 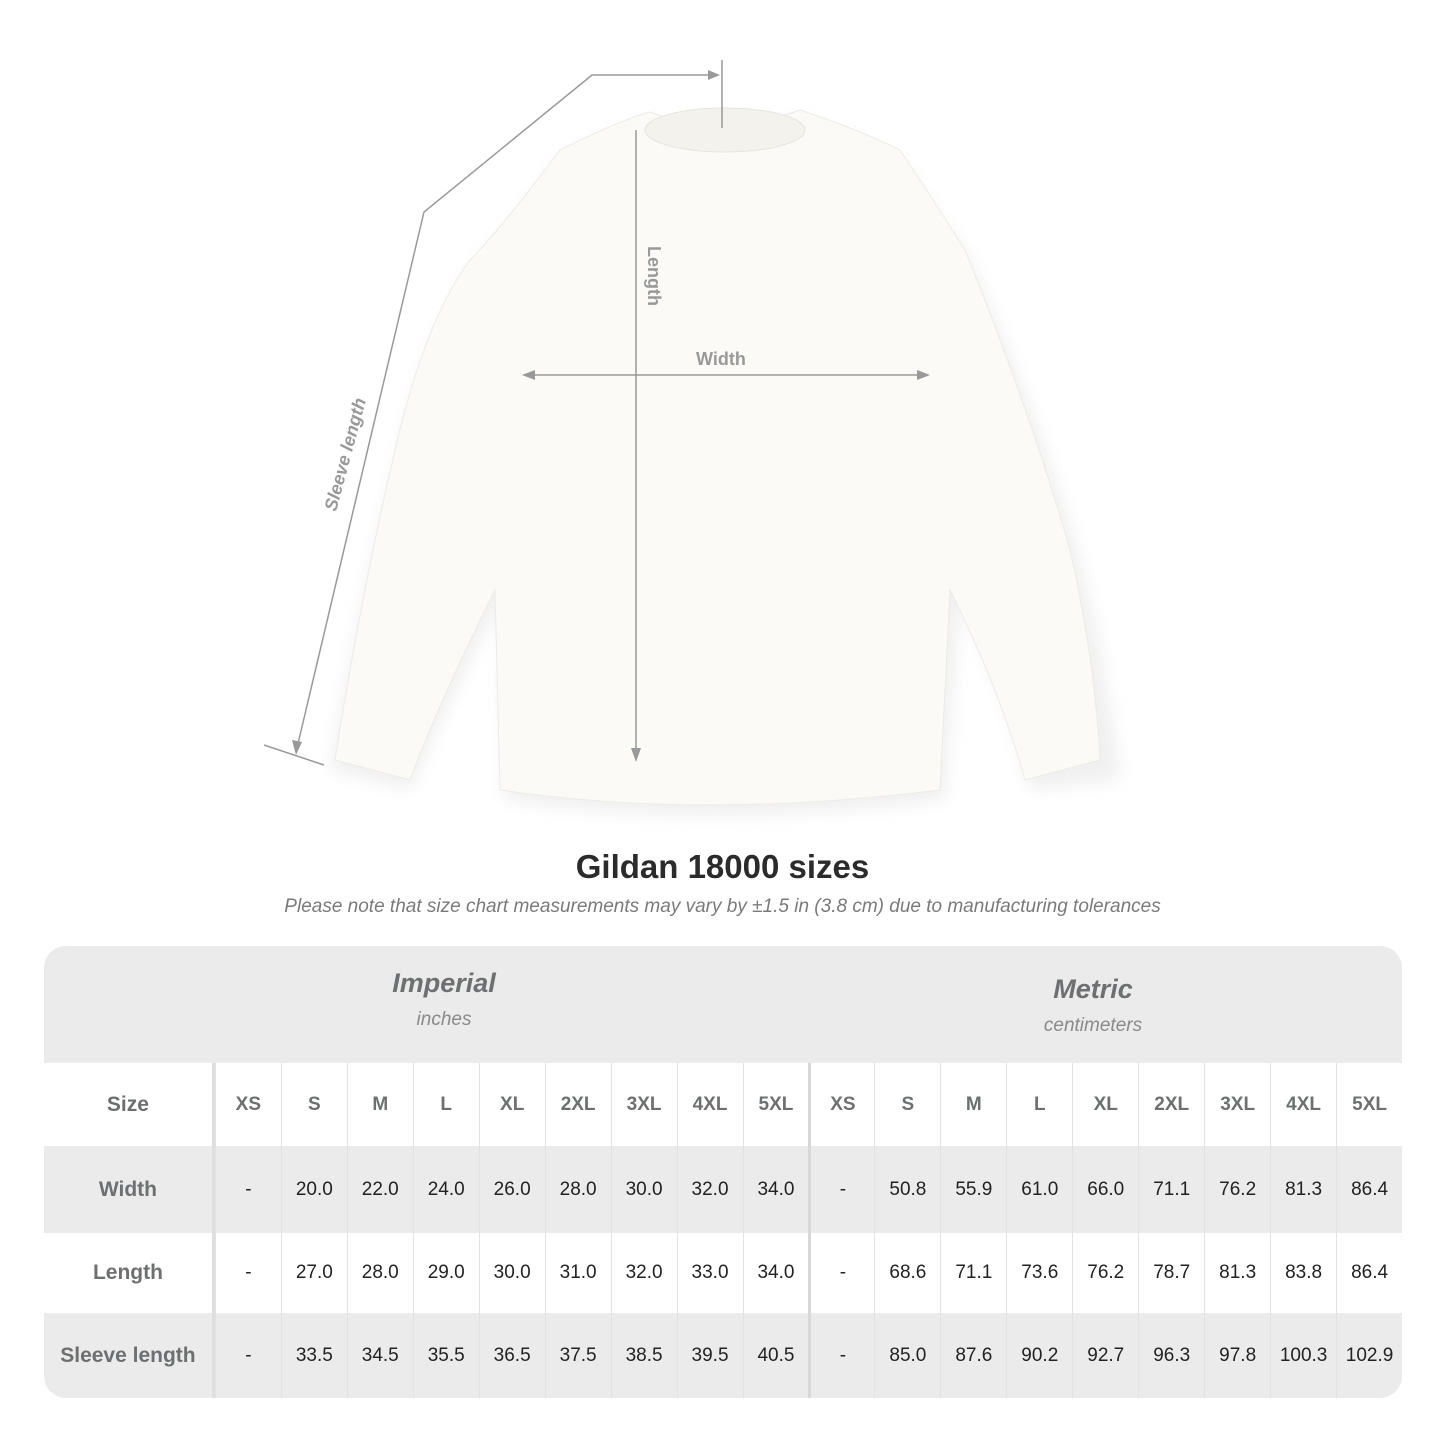 What do you see at coordinates (973, 1355) in the screenshot?
I see `cell-metric: 87.6` at bounding box center [973, 1355].